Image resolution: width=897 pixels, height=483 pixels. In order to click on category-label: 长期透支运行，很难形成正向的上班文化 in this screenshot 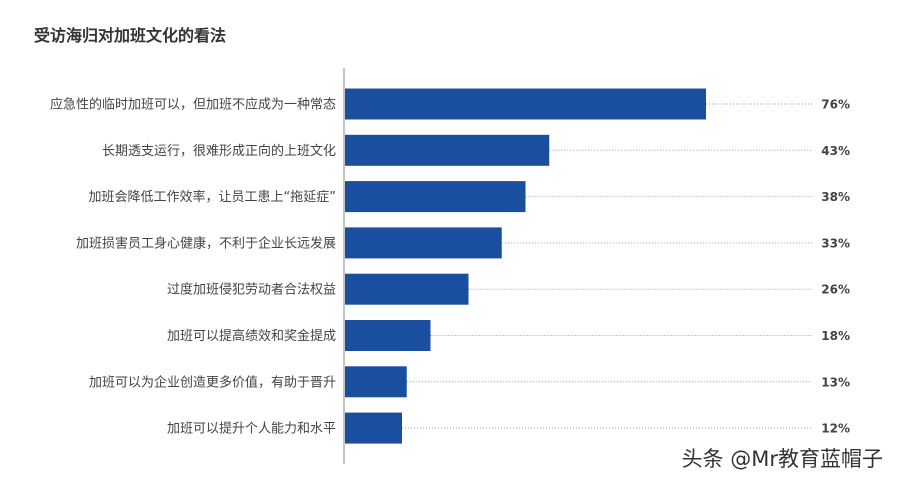, I will do `click(219, 151)`.